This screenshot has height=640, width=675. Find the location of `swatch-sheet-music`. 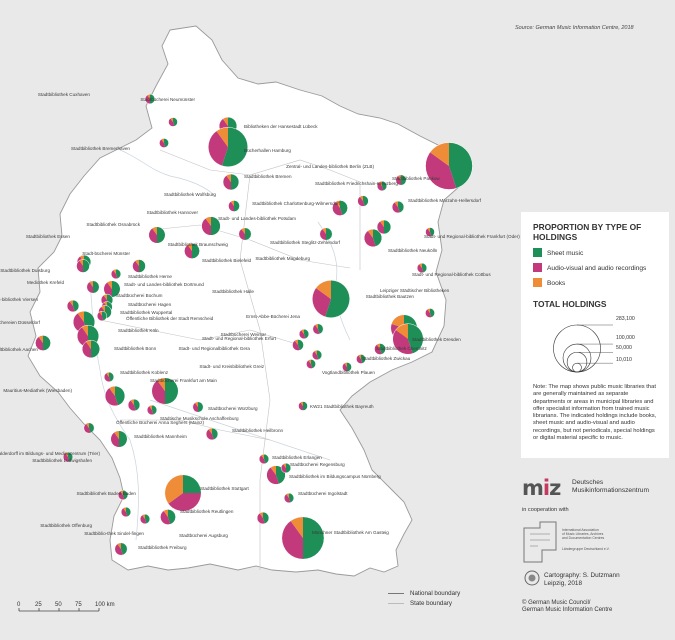

swatch-sheet-music is located at coordinates (537, 252).